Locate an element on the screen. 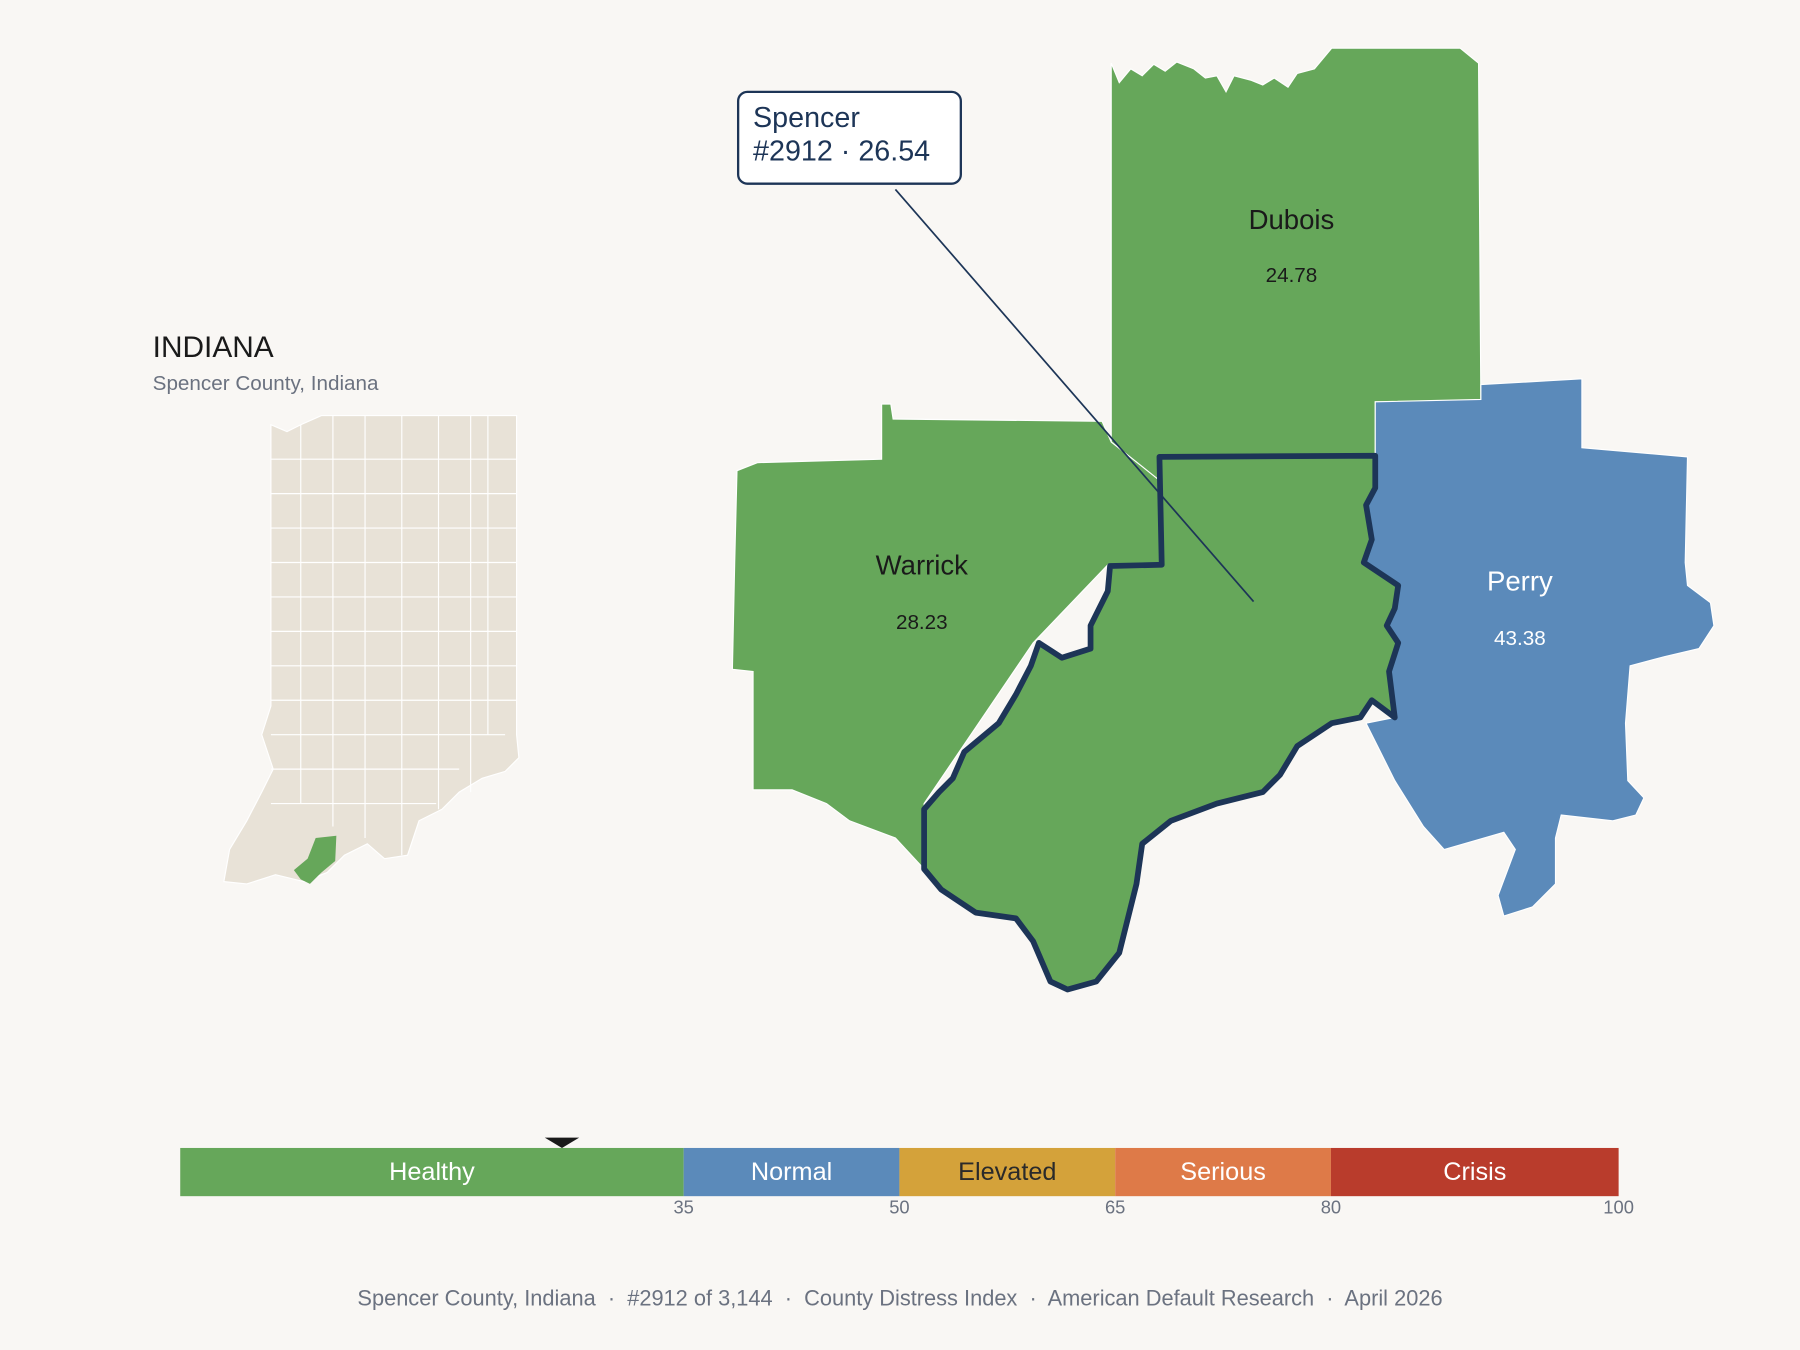  scale-band-label: Normal is located at coordinates (791, 1172).